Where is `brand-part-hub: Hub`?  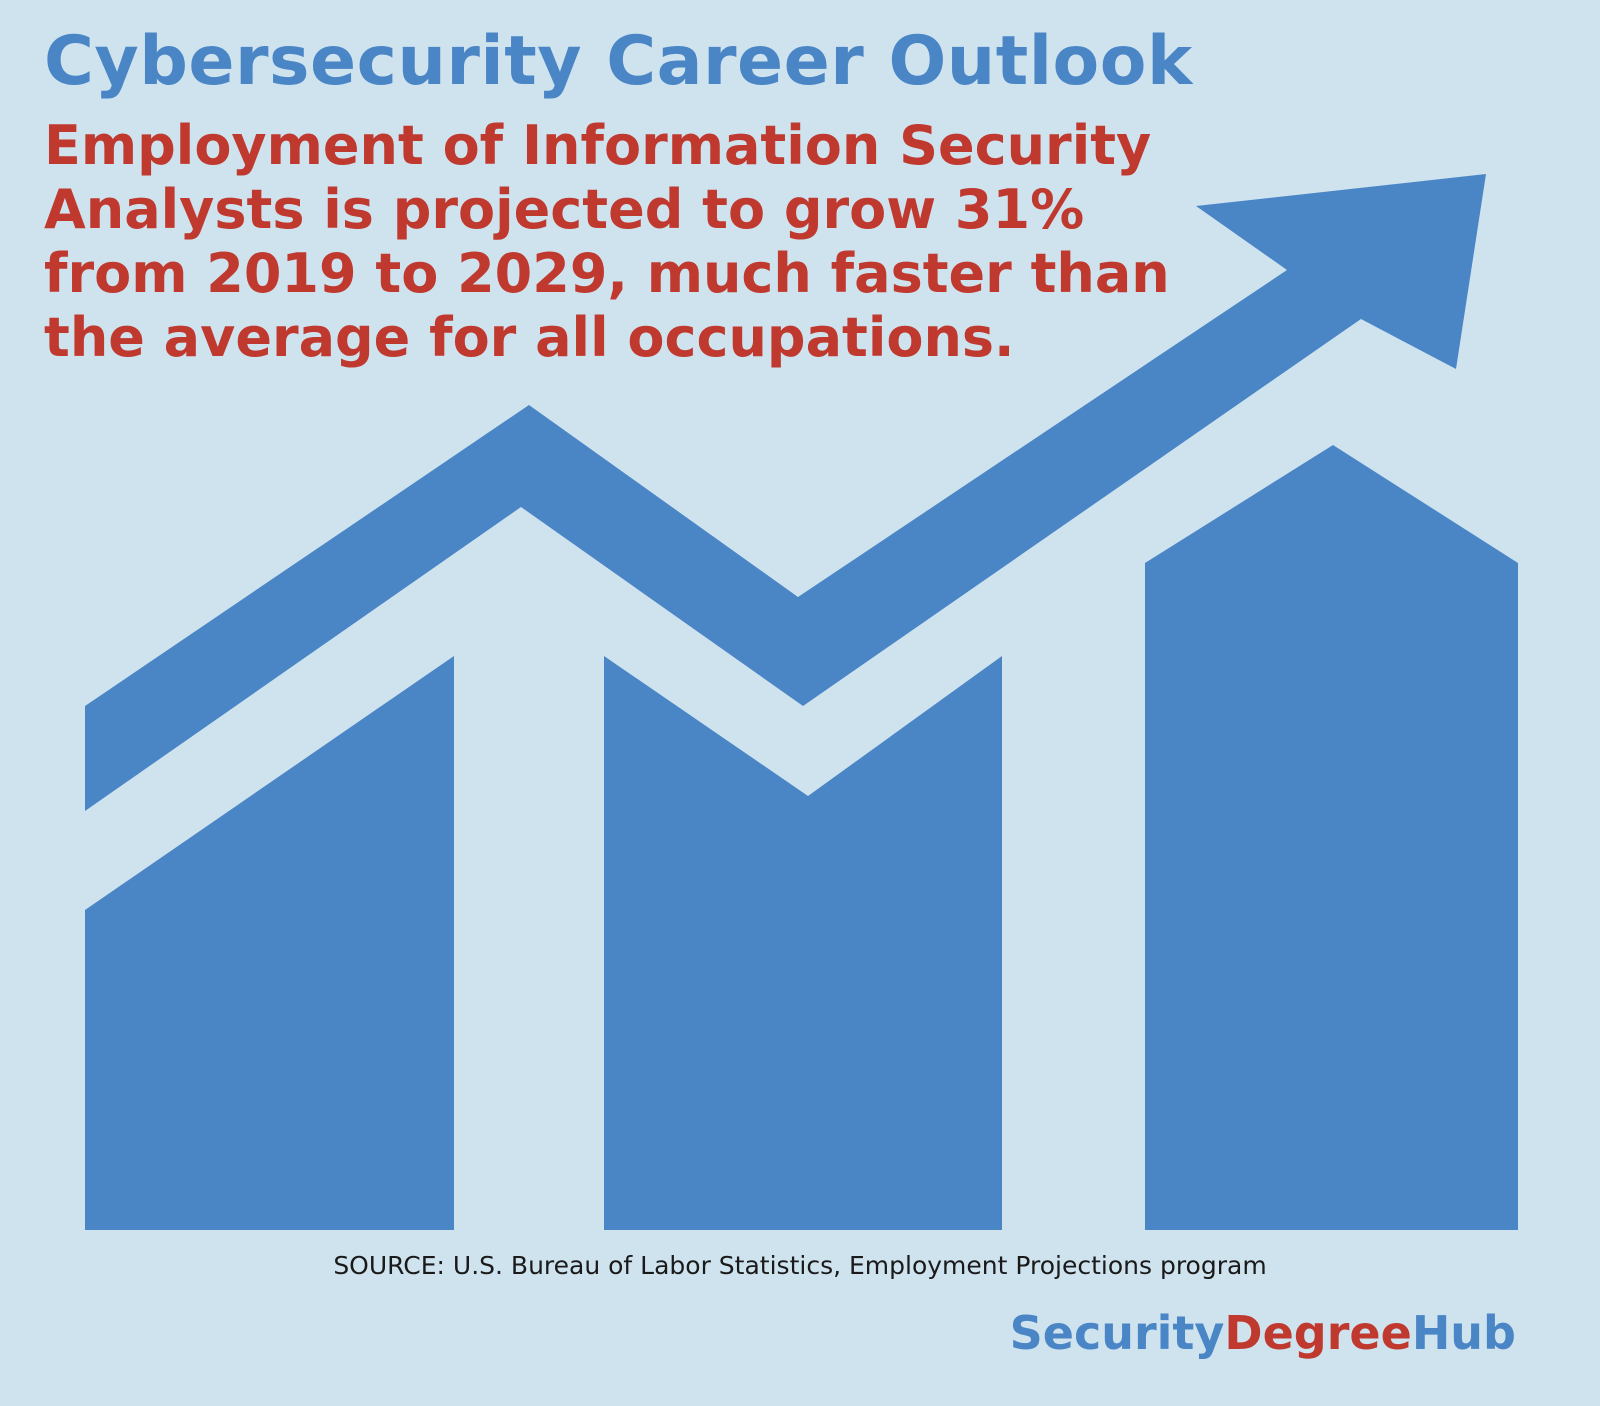
brand-part-hub: Hub is located at coordinates (1463, 1333).